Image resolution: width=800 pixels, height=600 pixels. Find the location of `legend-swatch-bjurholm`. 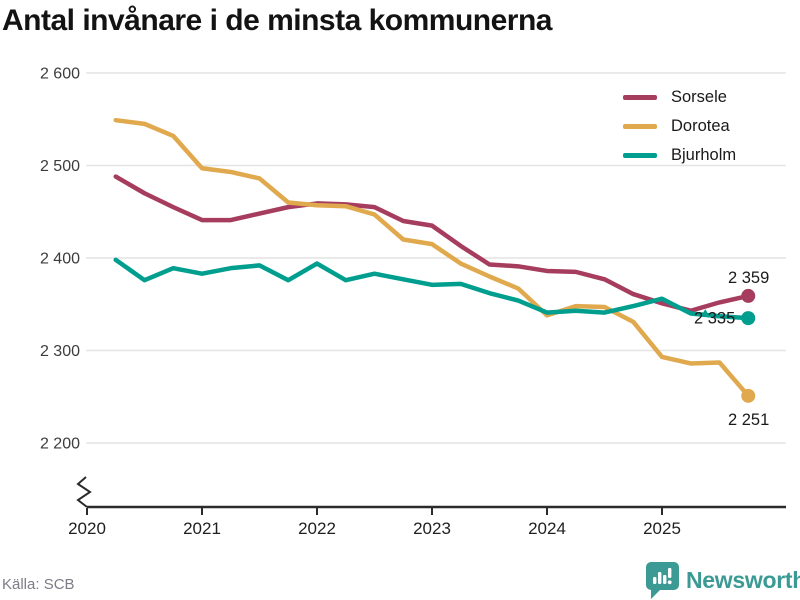

legend-swatch-bjurholm is located at coordinates (640, 155).